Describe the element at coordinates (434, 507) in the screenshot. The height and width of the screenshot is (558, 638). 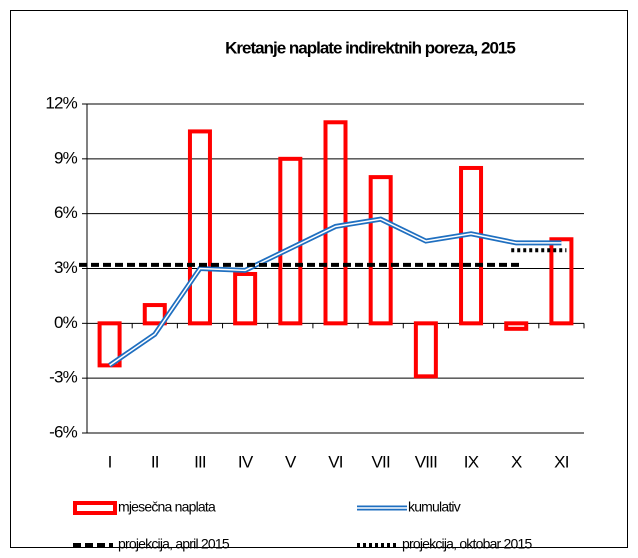
I see `legend-label: kumulativ` at that location.